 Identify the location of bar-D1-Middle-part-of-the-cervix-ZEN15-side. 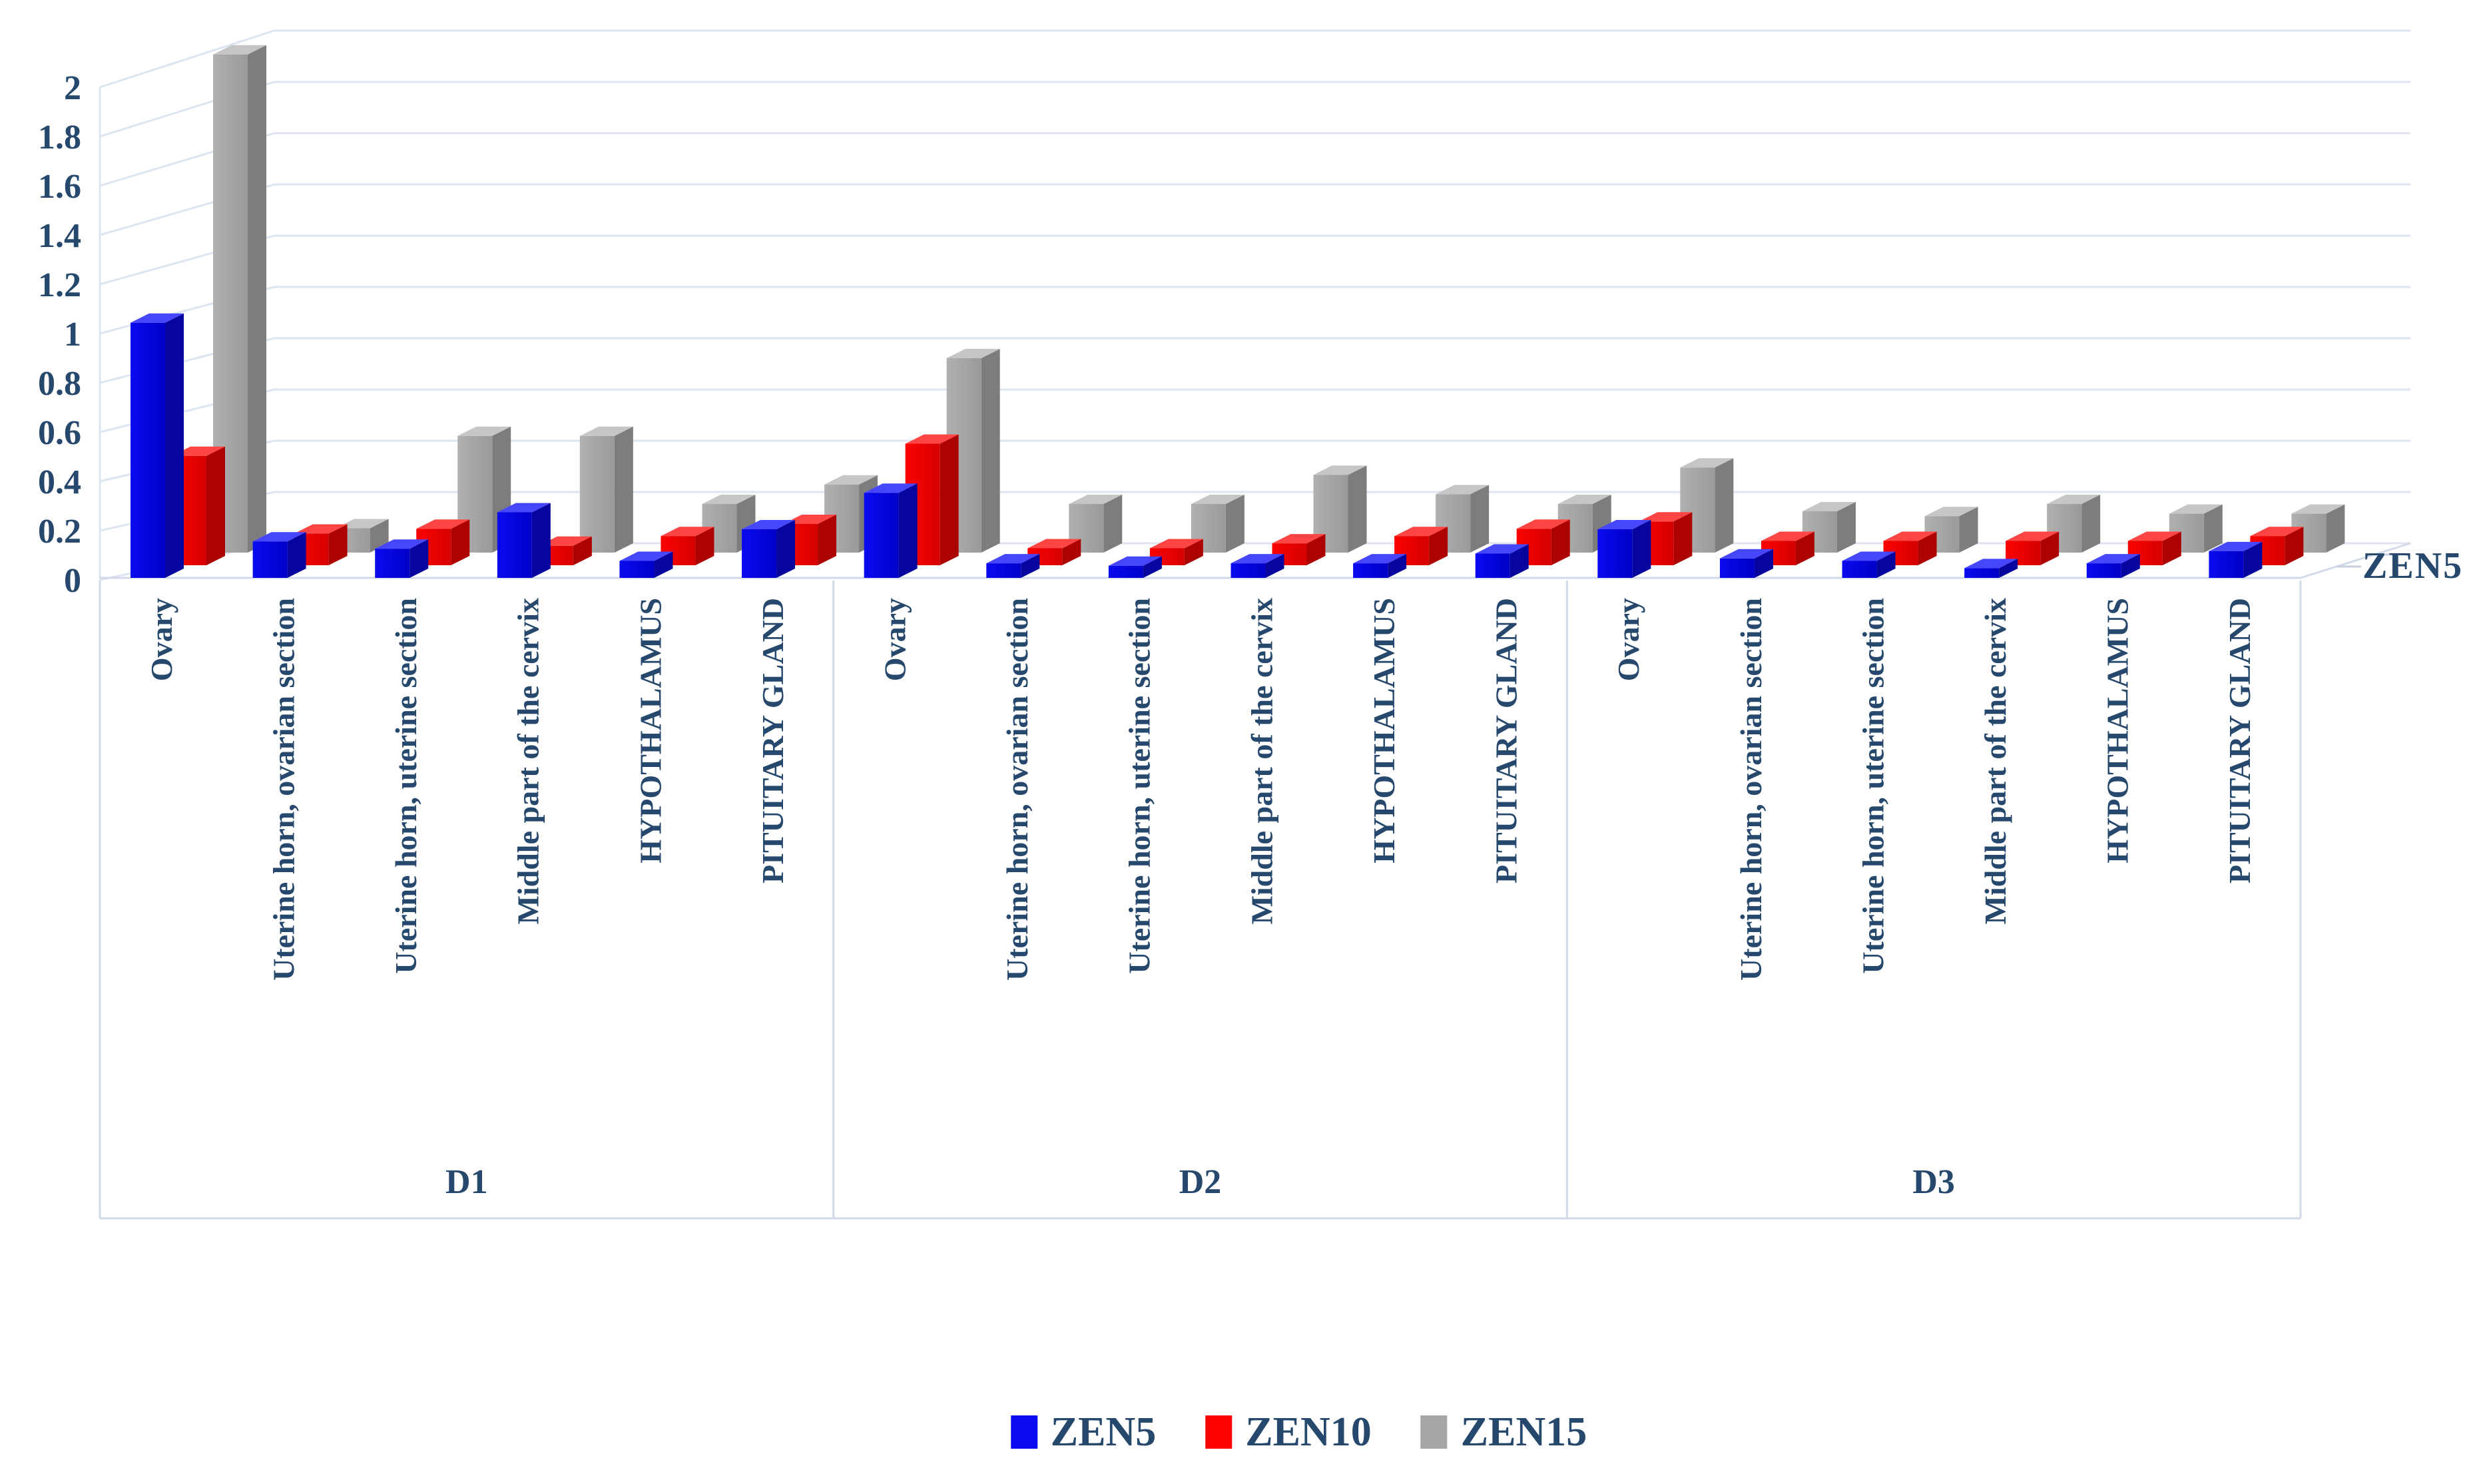
(624, 489).